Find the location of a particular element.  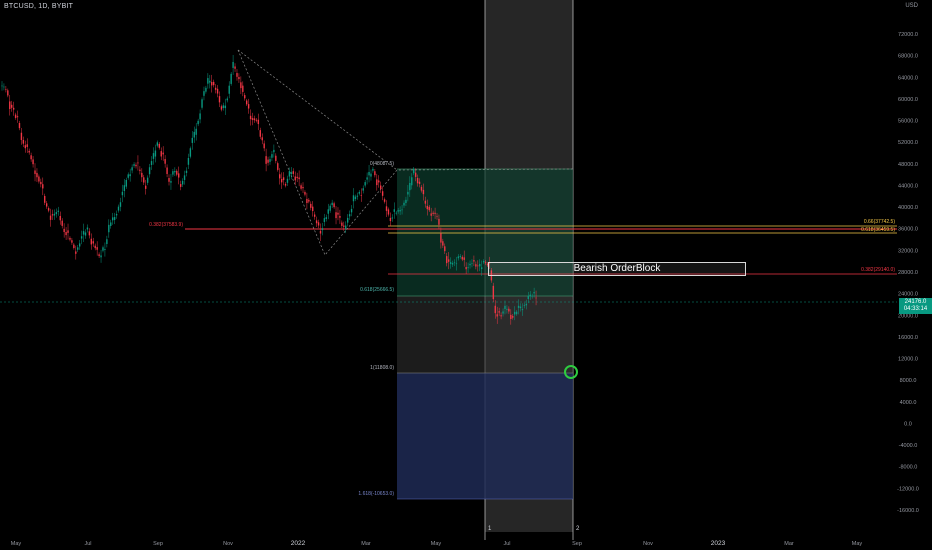

price-tick-label: 44000.0 is located at coordinates (908, 186).